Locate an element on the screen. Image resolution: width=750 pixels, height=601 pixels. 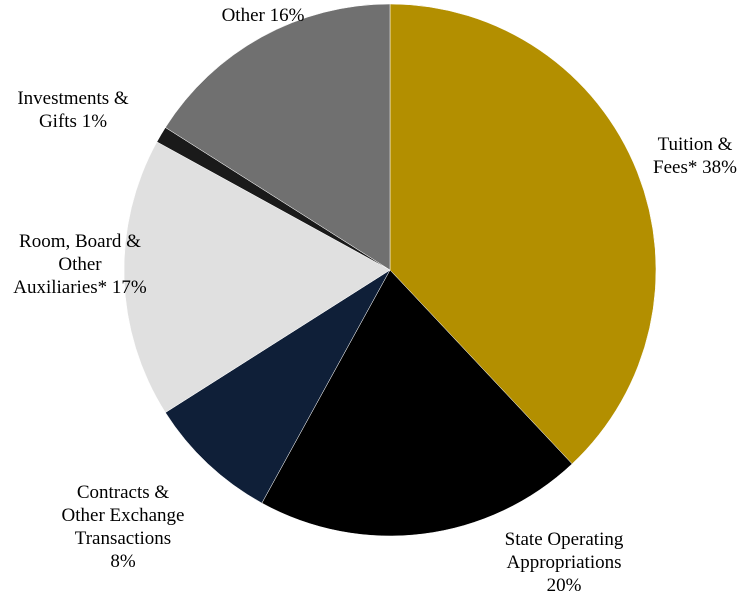
value-label: 38% is located at coordinates (719, 167).